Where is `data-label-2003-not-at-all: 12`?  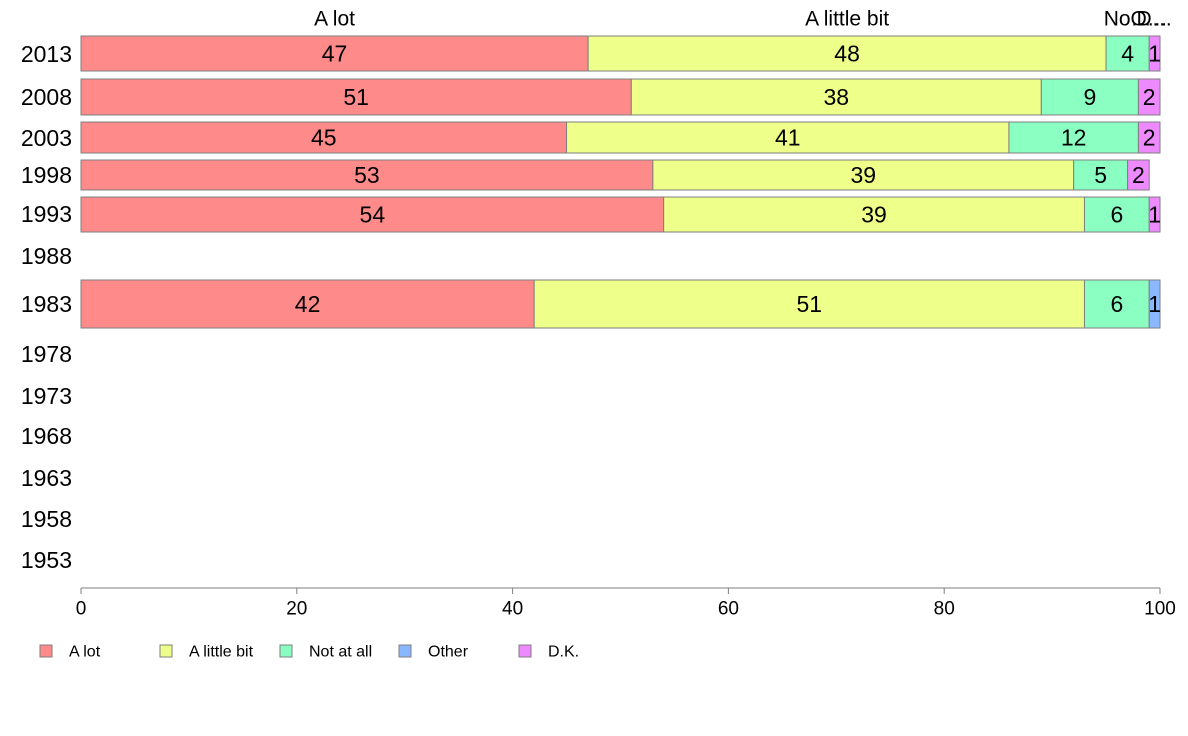
data-label-2003-not-at-all: 12 is located at coordinates (1074, 138).